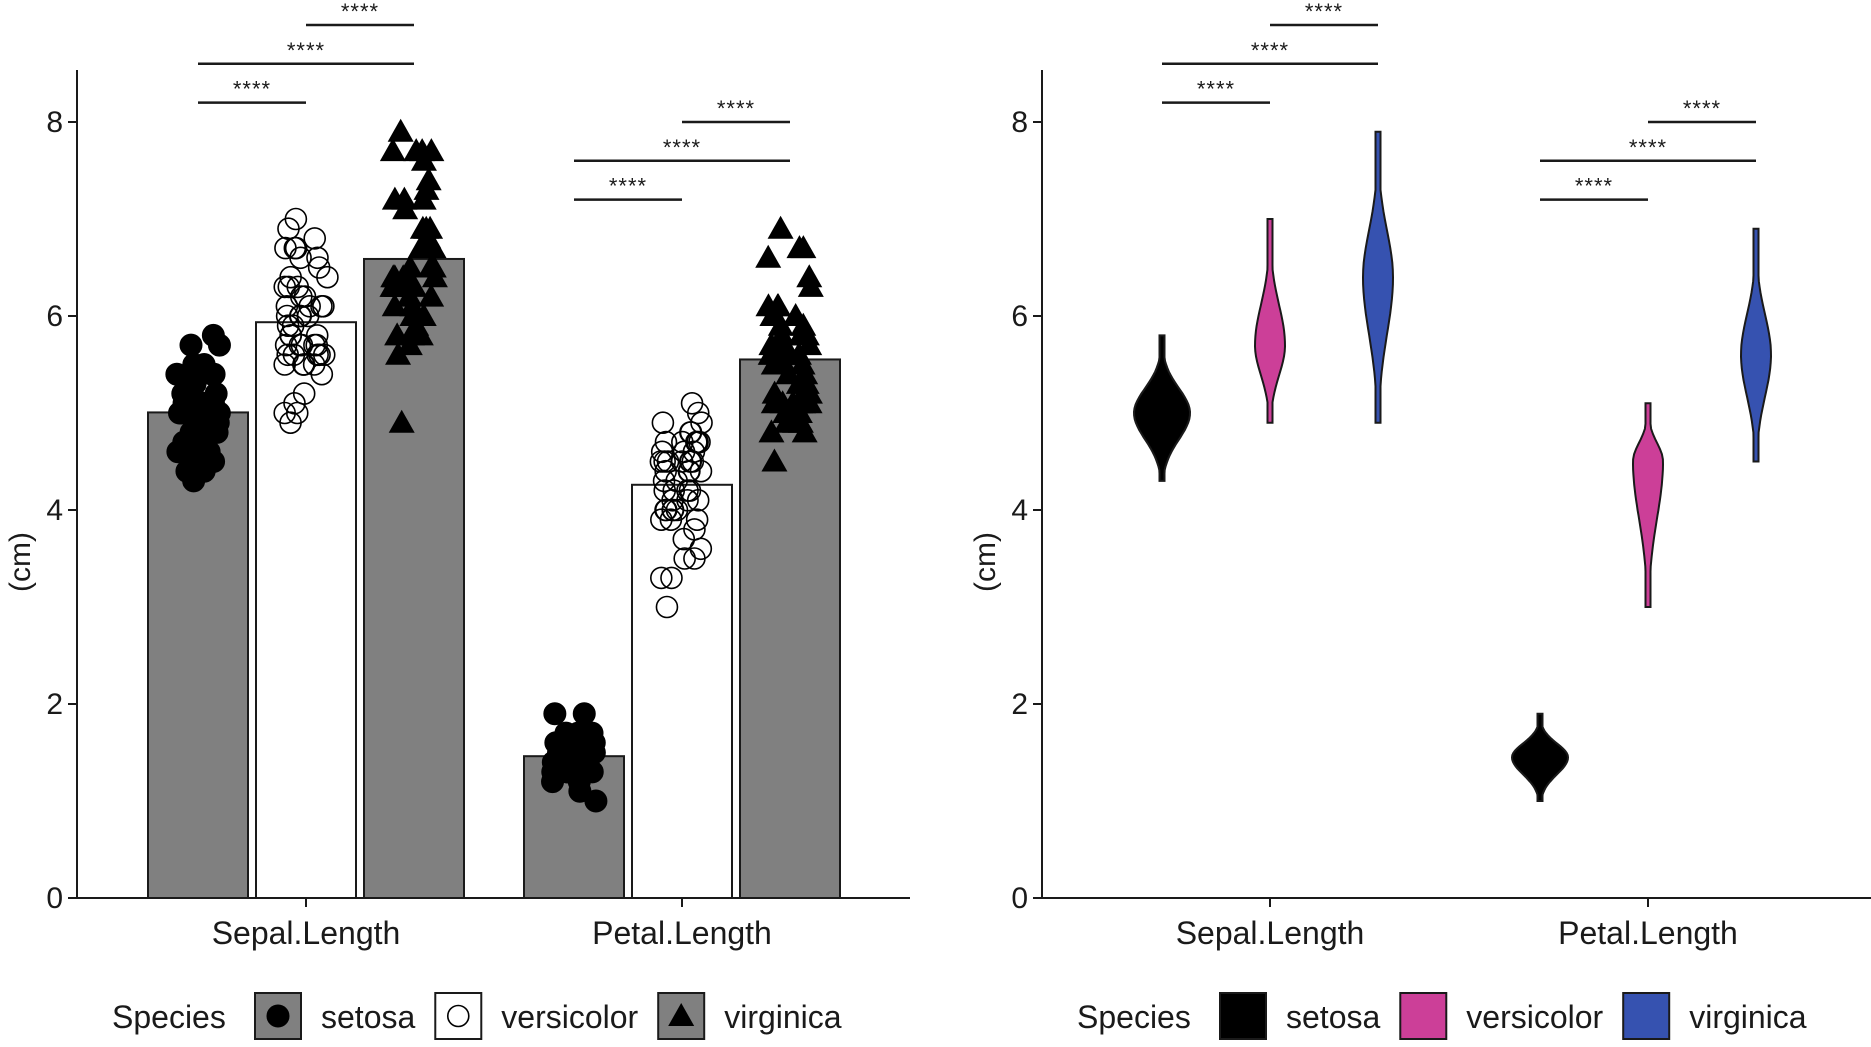  Describe the element at coordinates (1646, 1016) in the screenshot. I see `legend-key-virginica` at that location.